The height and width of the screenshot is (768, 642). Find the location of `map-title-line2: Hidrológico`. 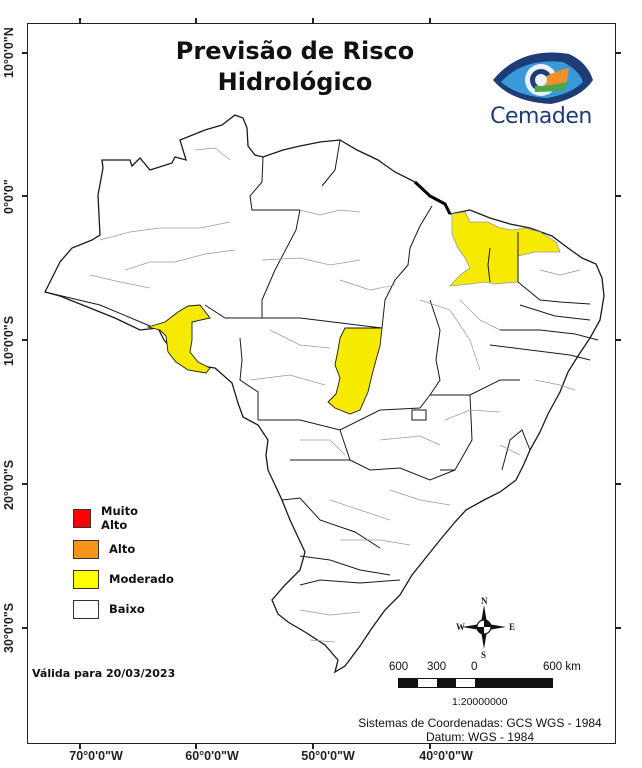

map-title-line2: Hidrológico is located at coordinates (295, 82).